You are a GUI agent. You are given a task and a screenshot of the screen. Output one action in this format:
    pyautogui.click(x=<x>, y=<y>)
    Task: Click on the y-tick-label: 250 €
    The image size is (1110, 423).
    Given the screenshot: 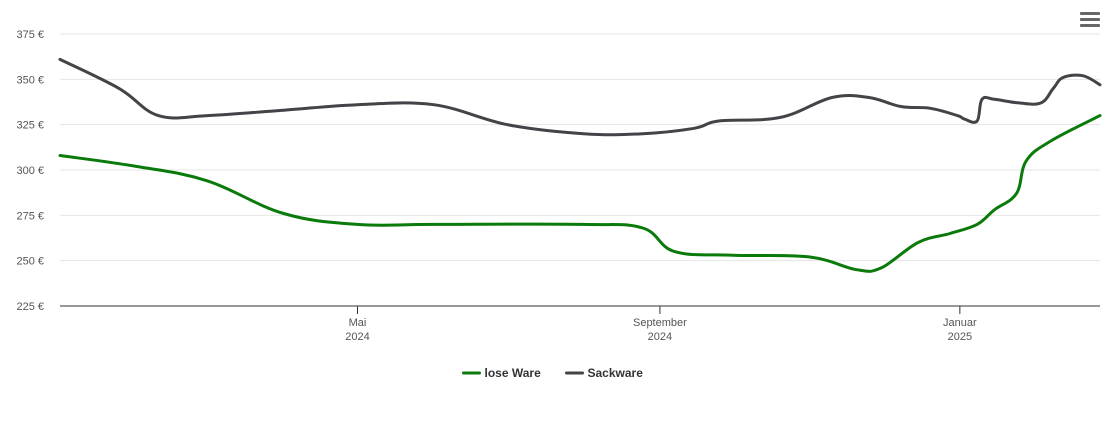 What is the action you would take?
    pyautogui.click(x=30, y=262)
    